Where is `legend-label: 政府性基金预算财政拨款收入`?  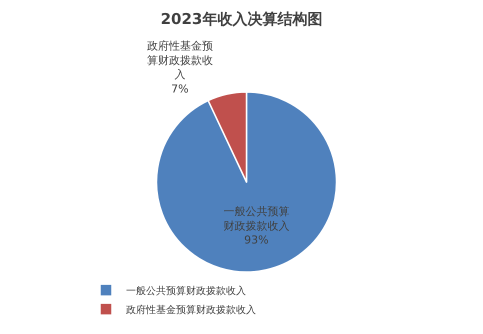 legend-label: 政府性基金预算财政拨款收入 is located at coordinates (191, 310).